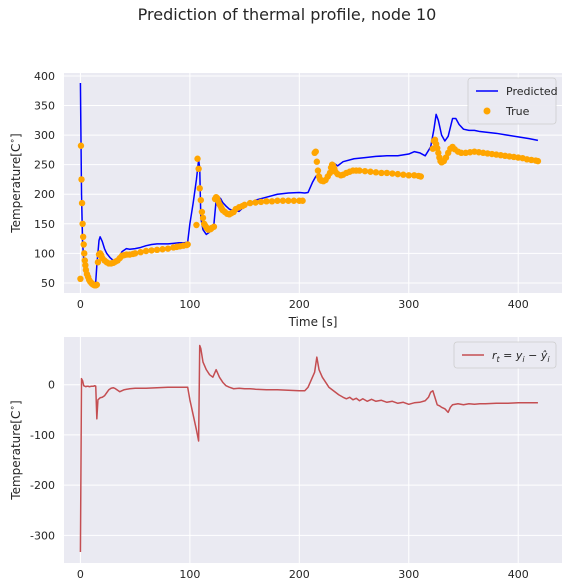 The height and width of the screenshot is (587, 569). Describe the element at coordinates (313, 322) in the screenshot. I see `x-axis-label: Time [s]` at that location.